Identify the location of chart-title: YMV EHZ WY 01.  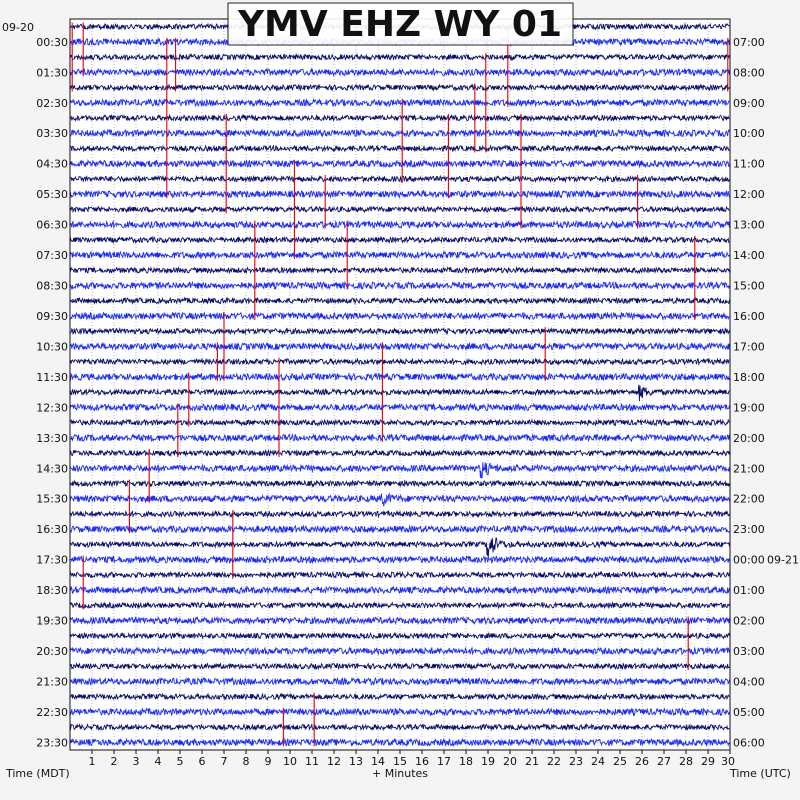
(399, 24).